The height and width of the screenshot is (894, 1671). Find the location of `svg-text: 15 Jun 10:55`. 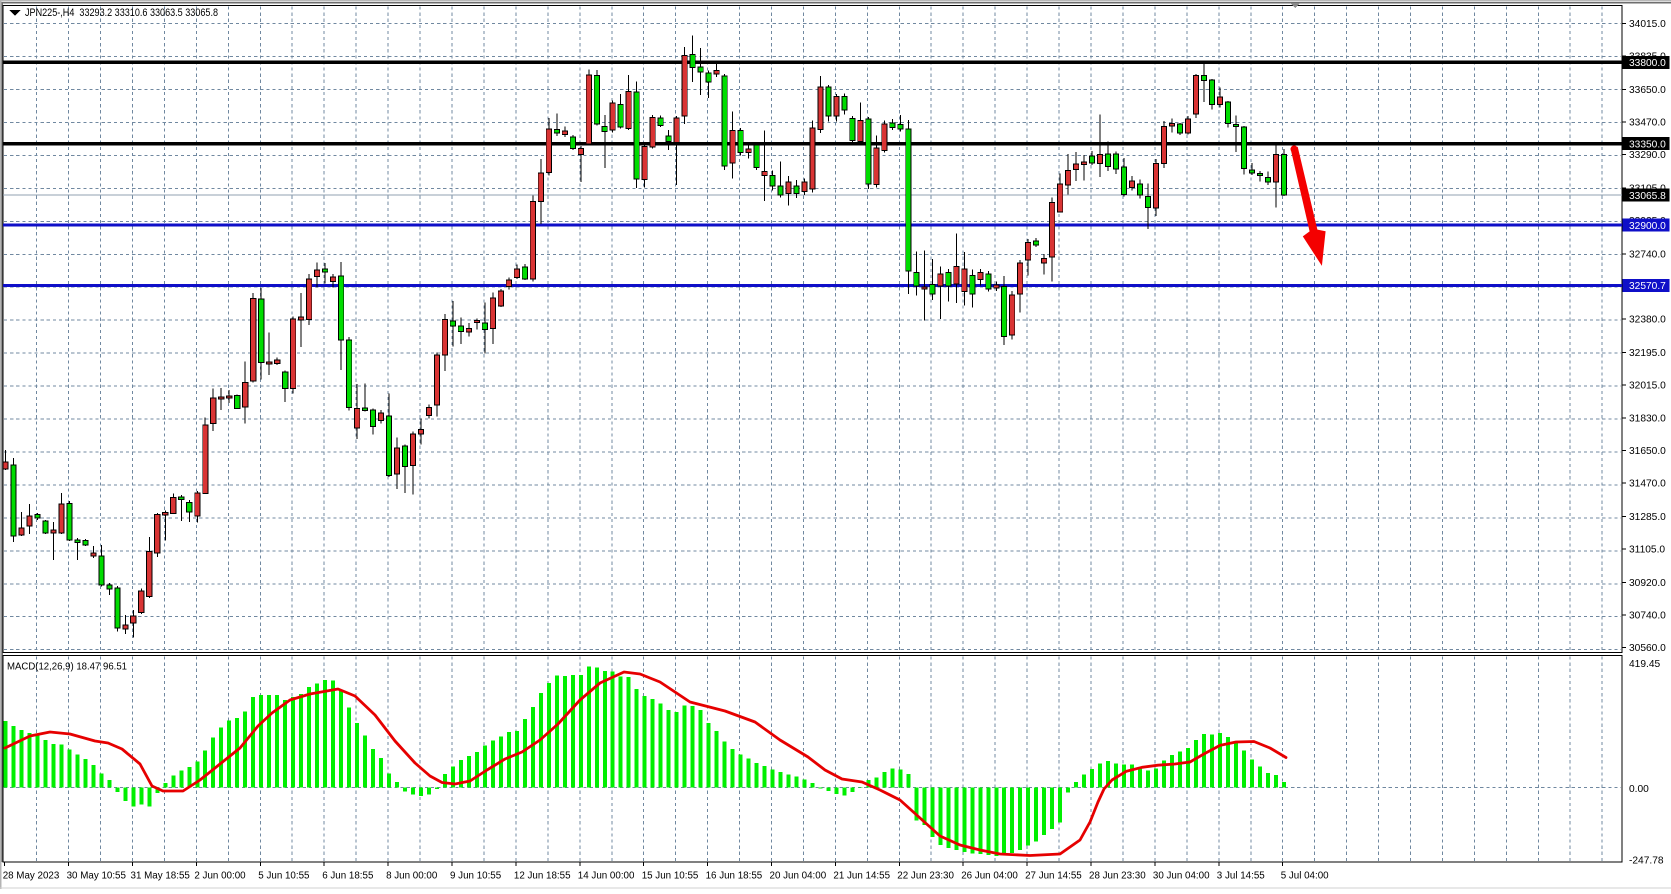

svg-text: 15 Jun 10:55 is located at coordinates (670, 876).